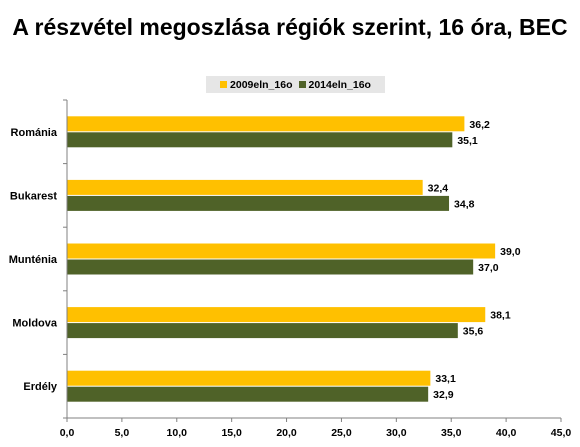  Describe the element at coordinates (122, 433) in the screenshot. I see `x-tick-label: 5,0` at that location.